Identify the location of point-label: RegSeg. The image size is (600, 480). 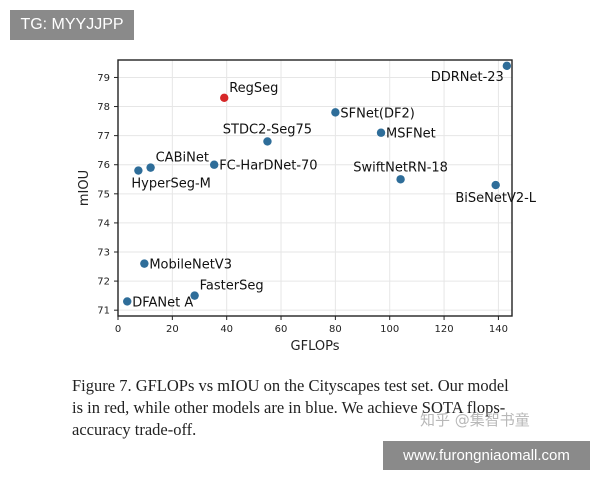
(253, 88).